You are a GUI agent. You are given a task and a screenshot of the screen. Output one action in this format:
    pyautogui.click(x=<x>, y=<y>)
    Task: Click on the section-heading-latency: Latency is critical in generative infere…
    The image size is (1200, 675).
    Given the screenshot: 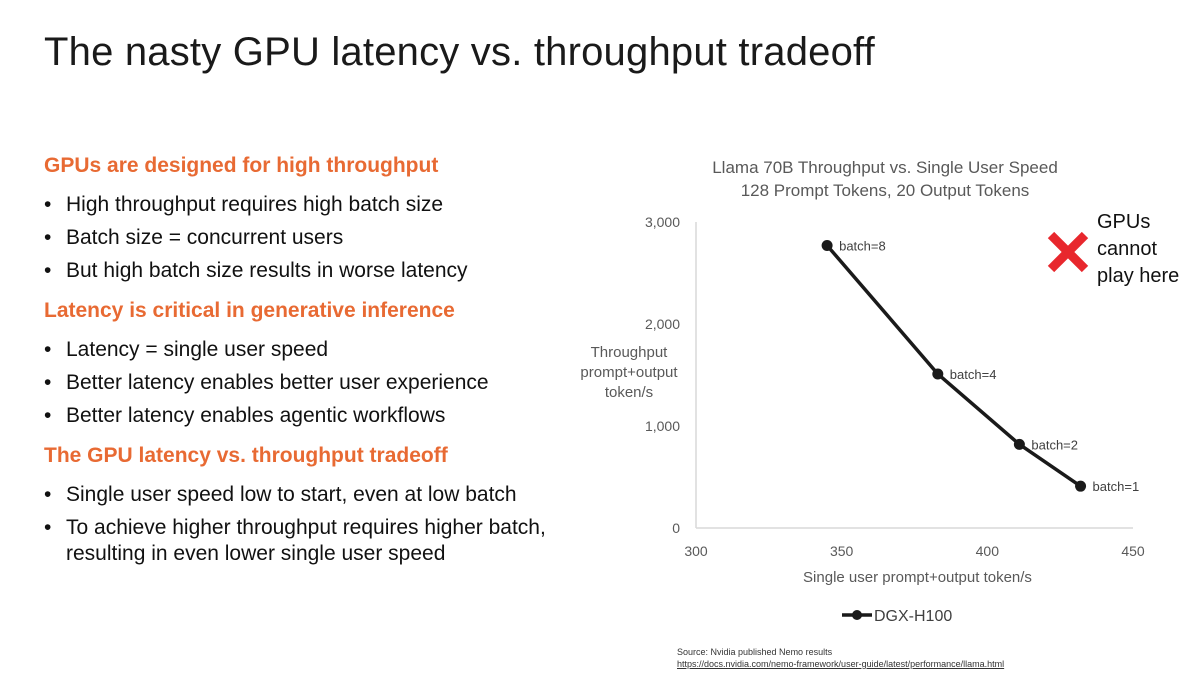 What is the action you would take?
    pyautogui.click(x=249, y=310)
    